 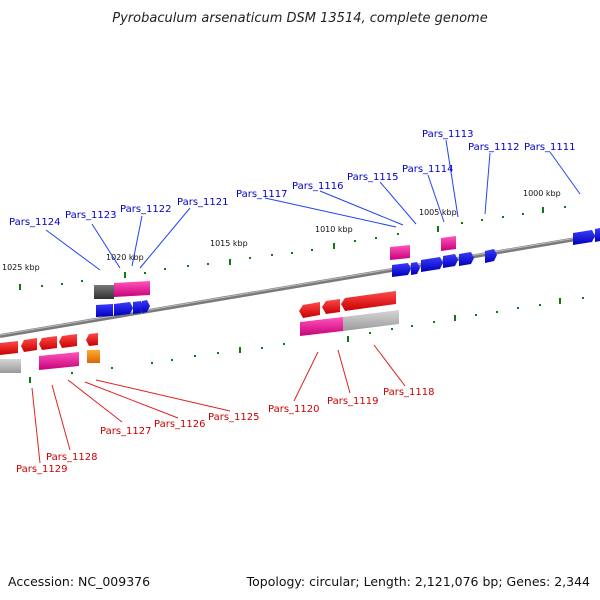 I want to click on gene-label: Pars_1127, so click(x=125, y=431).